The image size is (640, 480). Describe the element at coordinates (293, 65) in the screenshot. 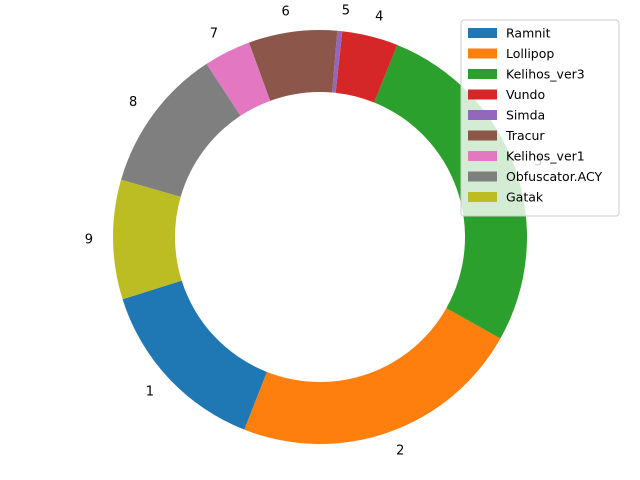

I see `slice-tracur` at that location.